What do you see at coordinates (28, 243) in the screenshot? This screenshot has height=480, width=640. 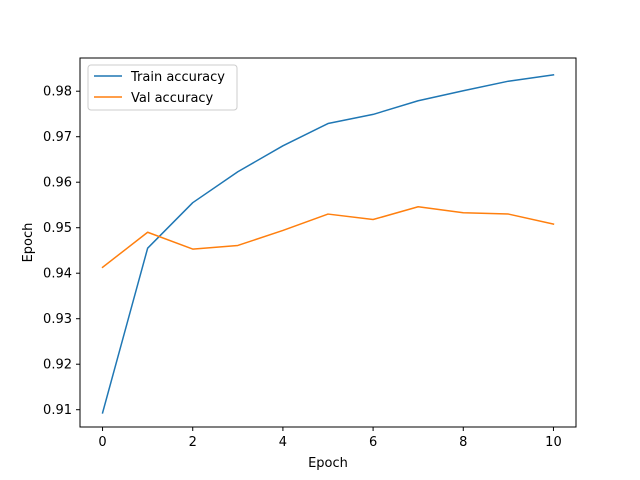 I see `y-axis-label: Epoch` at bounding box center [28, 243].